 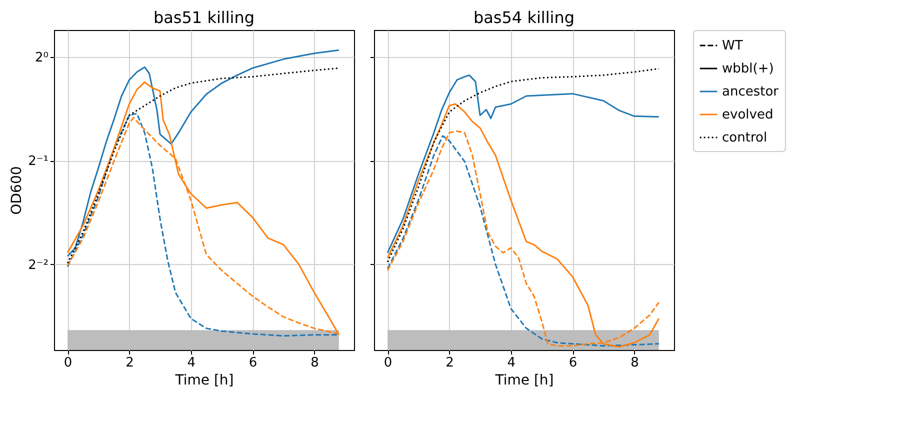 I want to click on y-tick-label: 2⁰, so click(x=41, y=58).